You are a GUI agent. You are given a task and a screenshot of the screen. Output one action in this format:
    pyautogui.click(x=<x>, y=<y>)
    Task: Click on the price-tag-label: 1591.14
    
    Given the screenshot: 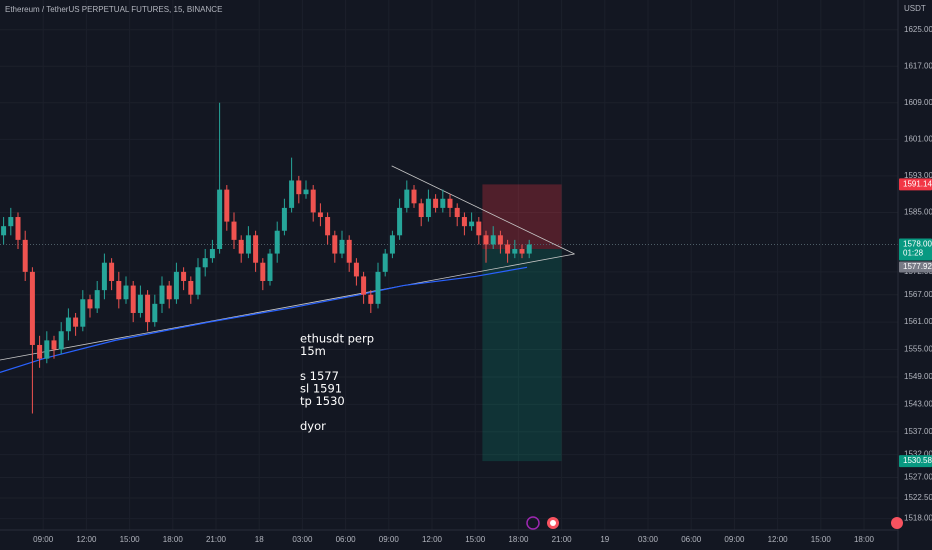 What is the action you would take?
    pyautogui.click(x=917, y=184)
    